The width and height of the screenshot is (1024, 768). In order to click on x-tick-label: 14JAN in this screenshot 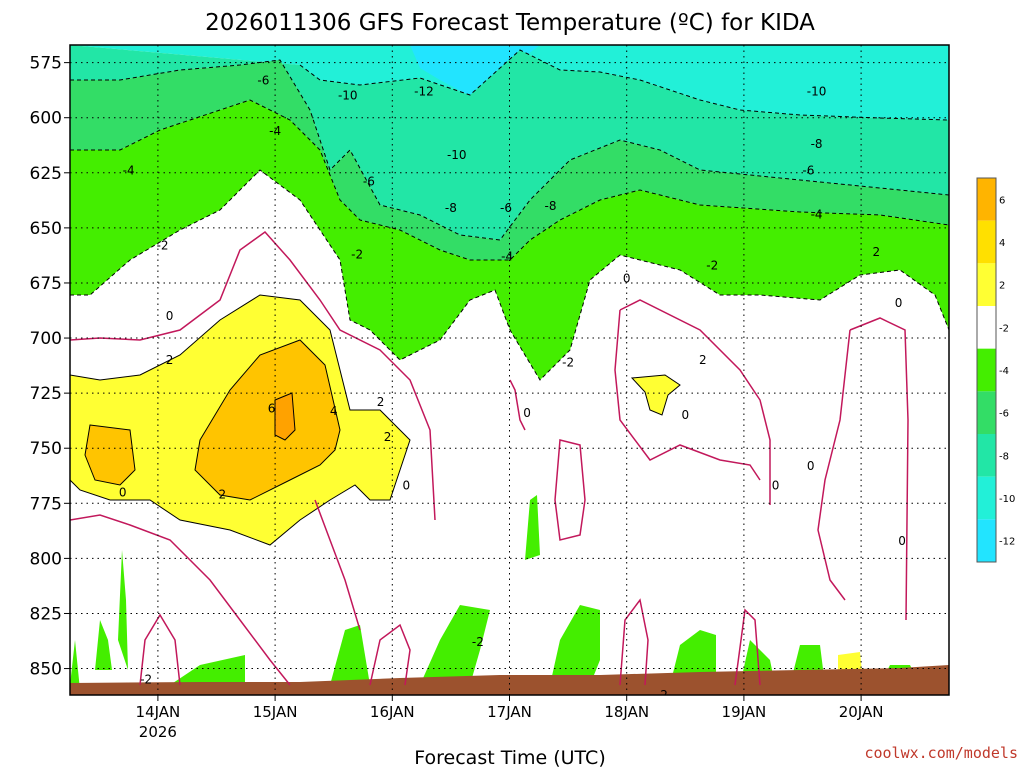, I will do `click(158, 712)`.